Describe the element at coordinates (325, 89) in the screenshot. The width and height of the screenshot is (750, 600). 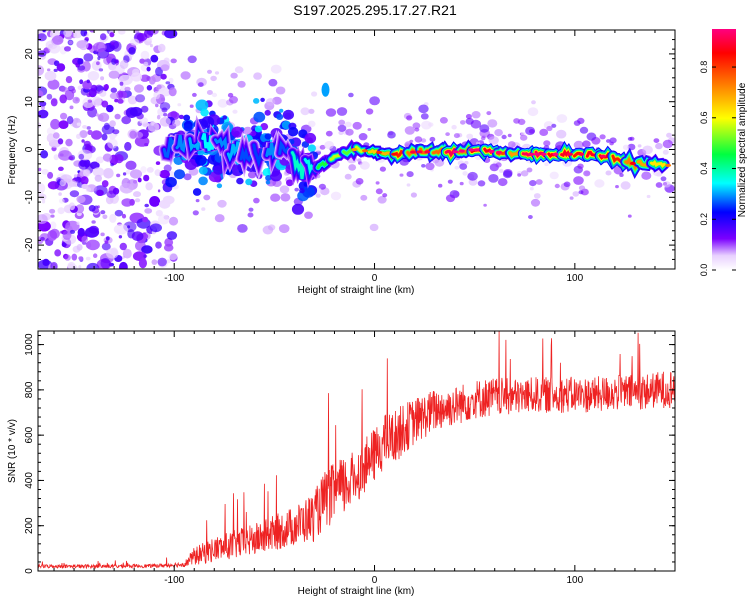
I see `isolated-blob` at that location.